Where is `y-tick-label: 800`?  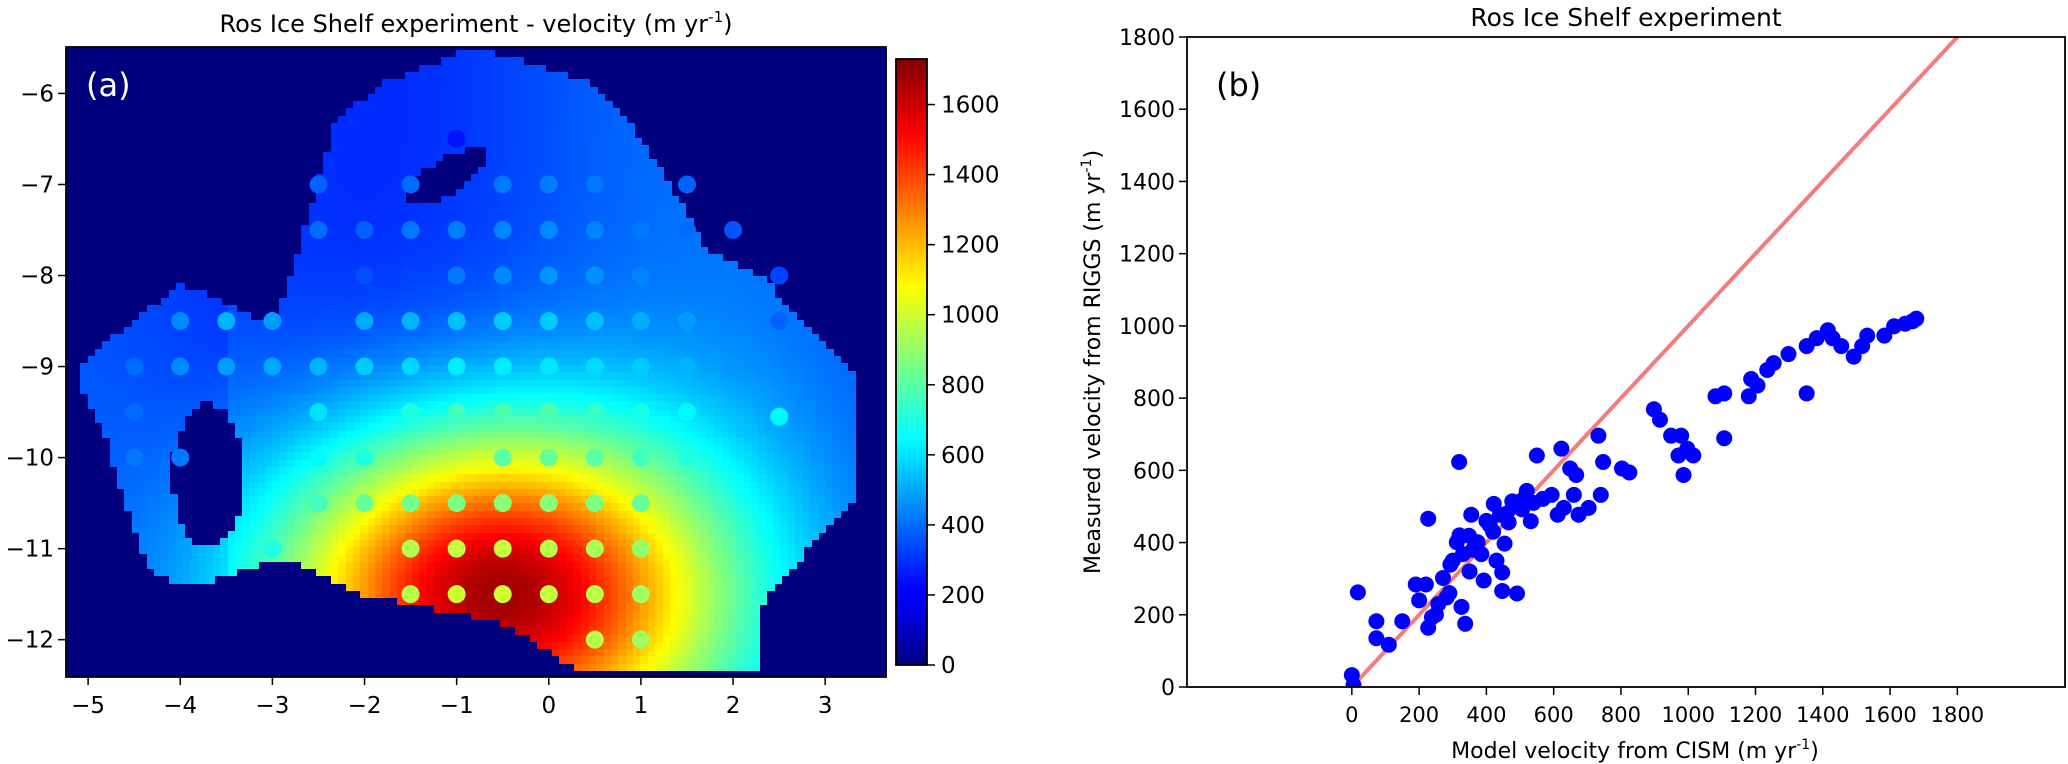 y-tick-label: 800 is located at coordinates (1154, 399).